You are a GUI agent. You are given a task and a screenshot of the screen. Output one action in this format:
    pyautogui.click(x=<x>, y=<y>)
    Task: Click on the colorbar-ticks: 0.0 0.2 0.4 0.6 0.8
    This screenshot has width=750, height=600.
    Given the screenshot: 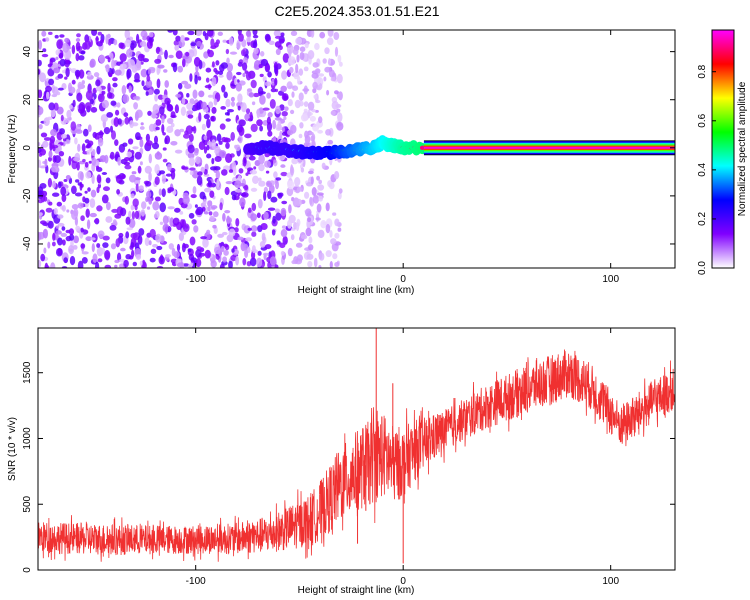 What is the action you would take?
    pyautogui.click(x=706, y=169)
    